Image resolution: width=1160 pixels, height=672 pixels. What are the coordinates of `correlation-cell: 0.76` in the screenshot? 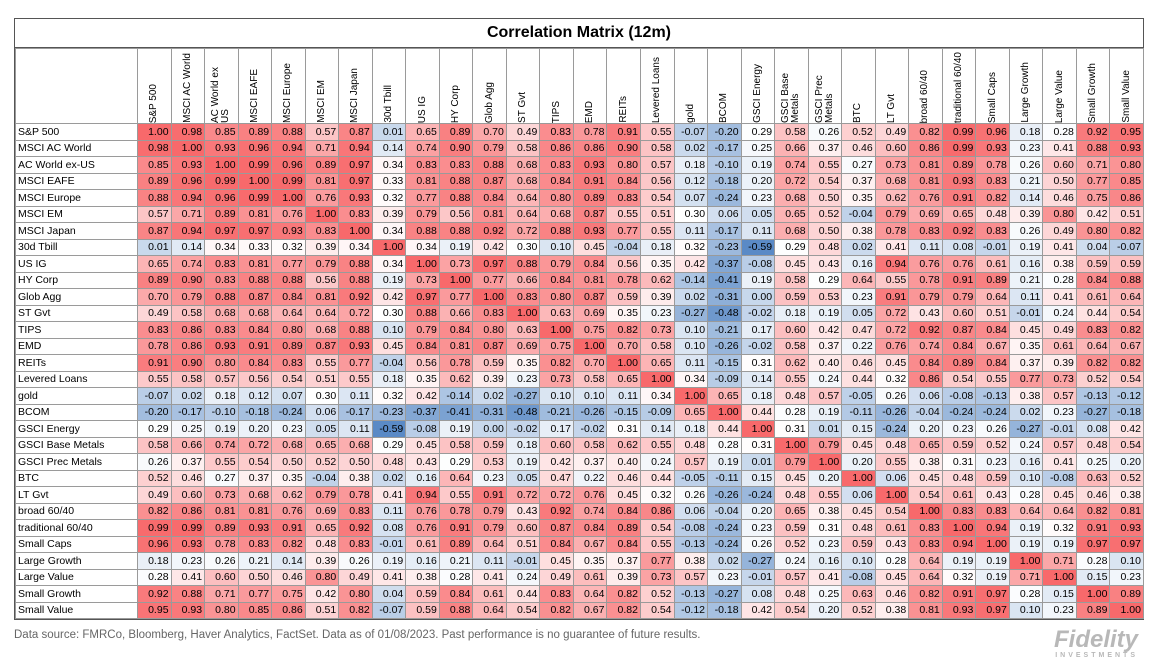 It's located at (422, 511).